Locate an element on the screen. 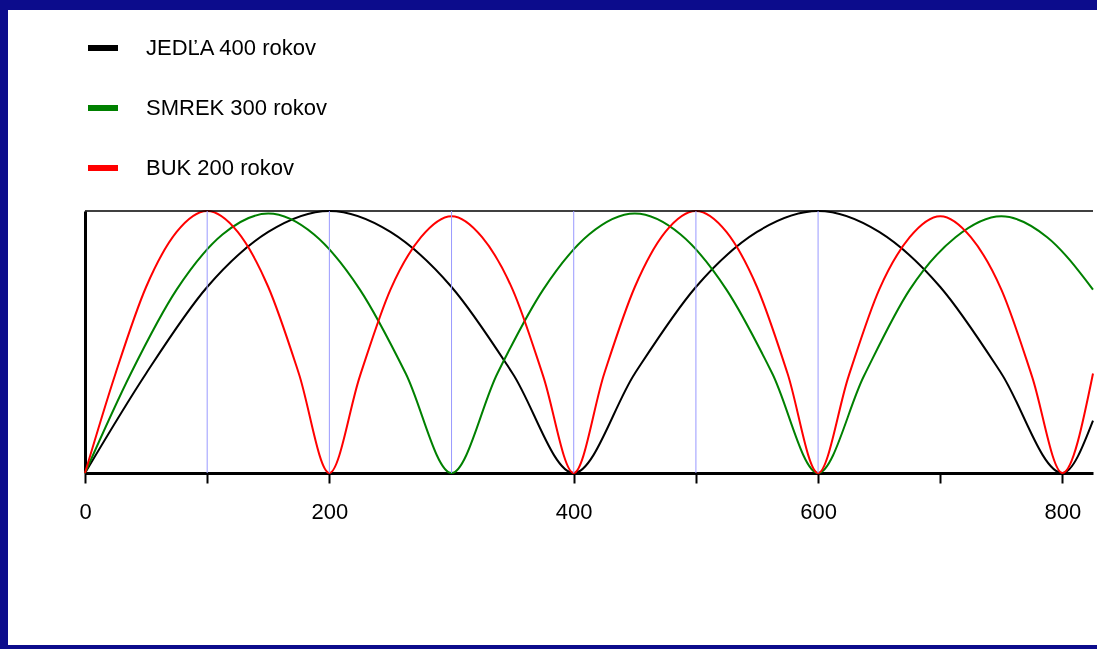 Image resolution: width=1097 pixels, height=649 pixels. x-tick-label: 400 is located at coordinates (574, 511).